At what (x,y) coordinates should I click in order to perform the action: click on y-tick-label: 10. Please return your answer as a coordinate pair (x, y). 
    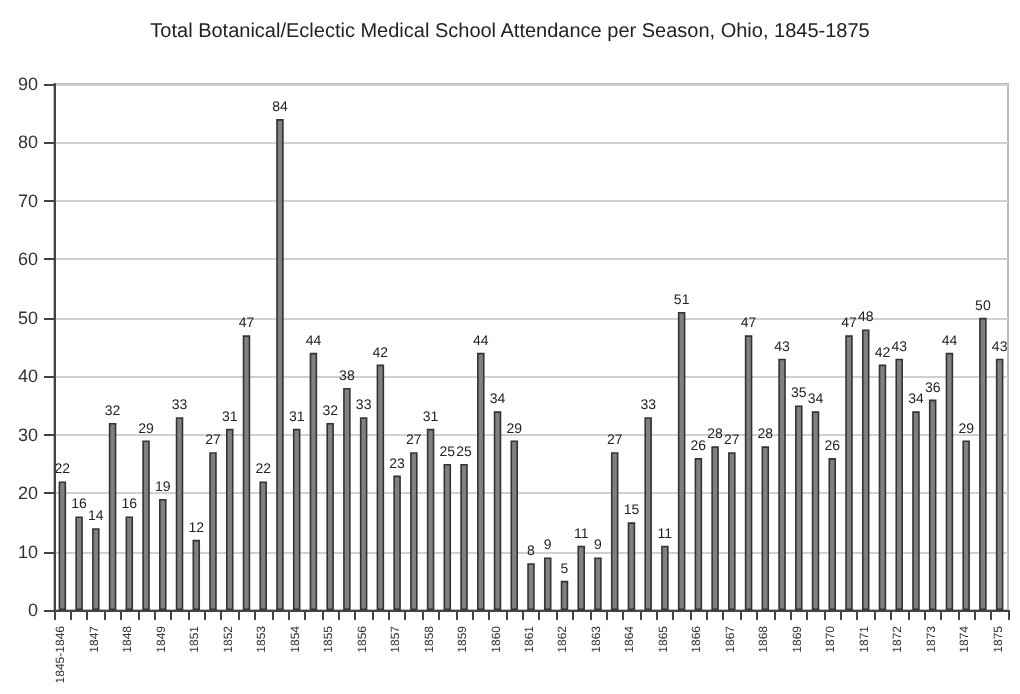
    Looking at the image, I should click on (27, 551).